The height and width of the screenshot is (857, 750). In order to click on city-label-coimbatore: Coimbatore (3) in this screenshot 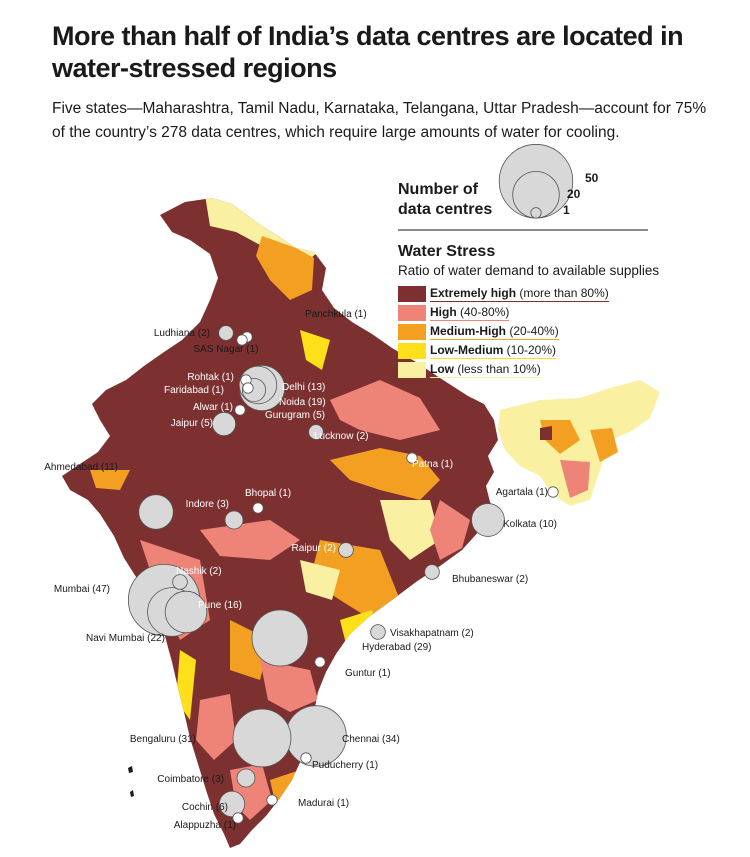, I will do `click(190, 779)`.